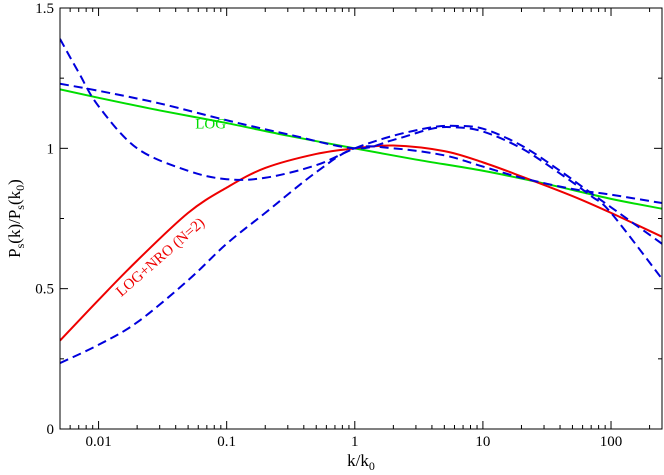 Image resolution: width=664 pixels, height=475 pixels. What do you see at coordinates (16, 218) in the screenshot?
I see `y-axis-label: Ps(k)/Ps(k0)` at bounding box center [16, 218].